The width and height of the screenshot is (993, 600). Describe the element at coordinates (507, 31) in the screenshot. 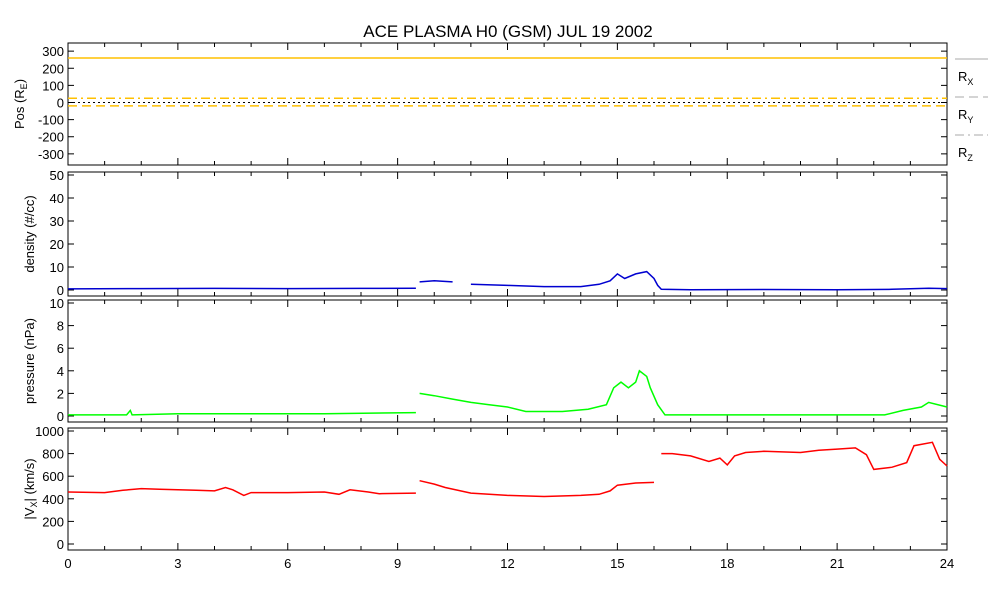

I see `chart-title: ACE PLASMA H0 (GSM) JUL 19 2002` at that location.